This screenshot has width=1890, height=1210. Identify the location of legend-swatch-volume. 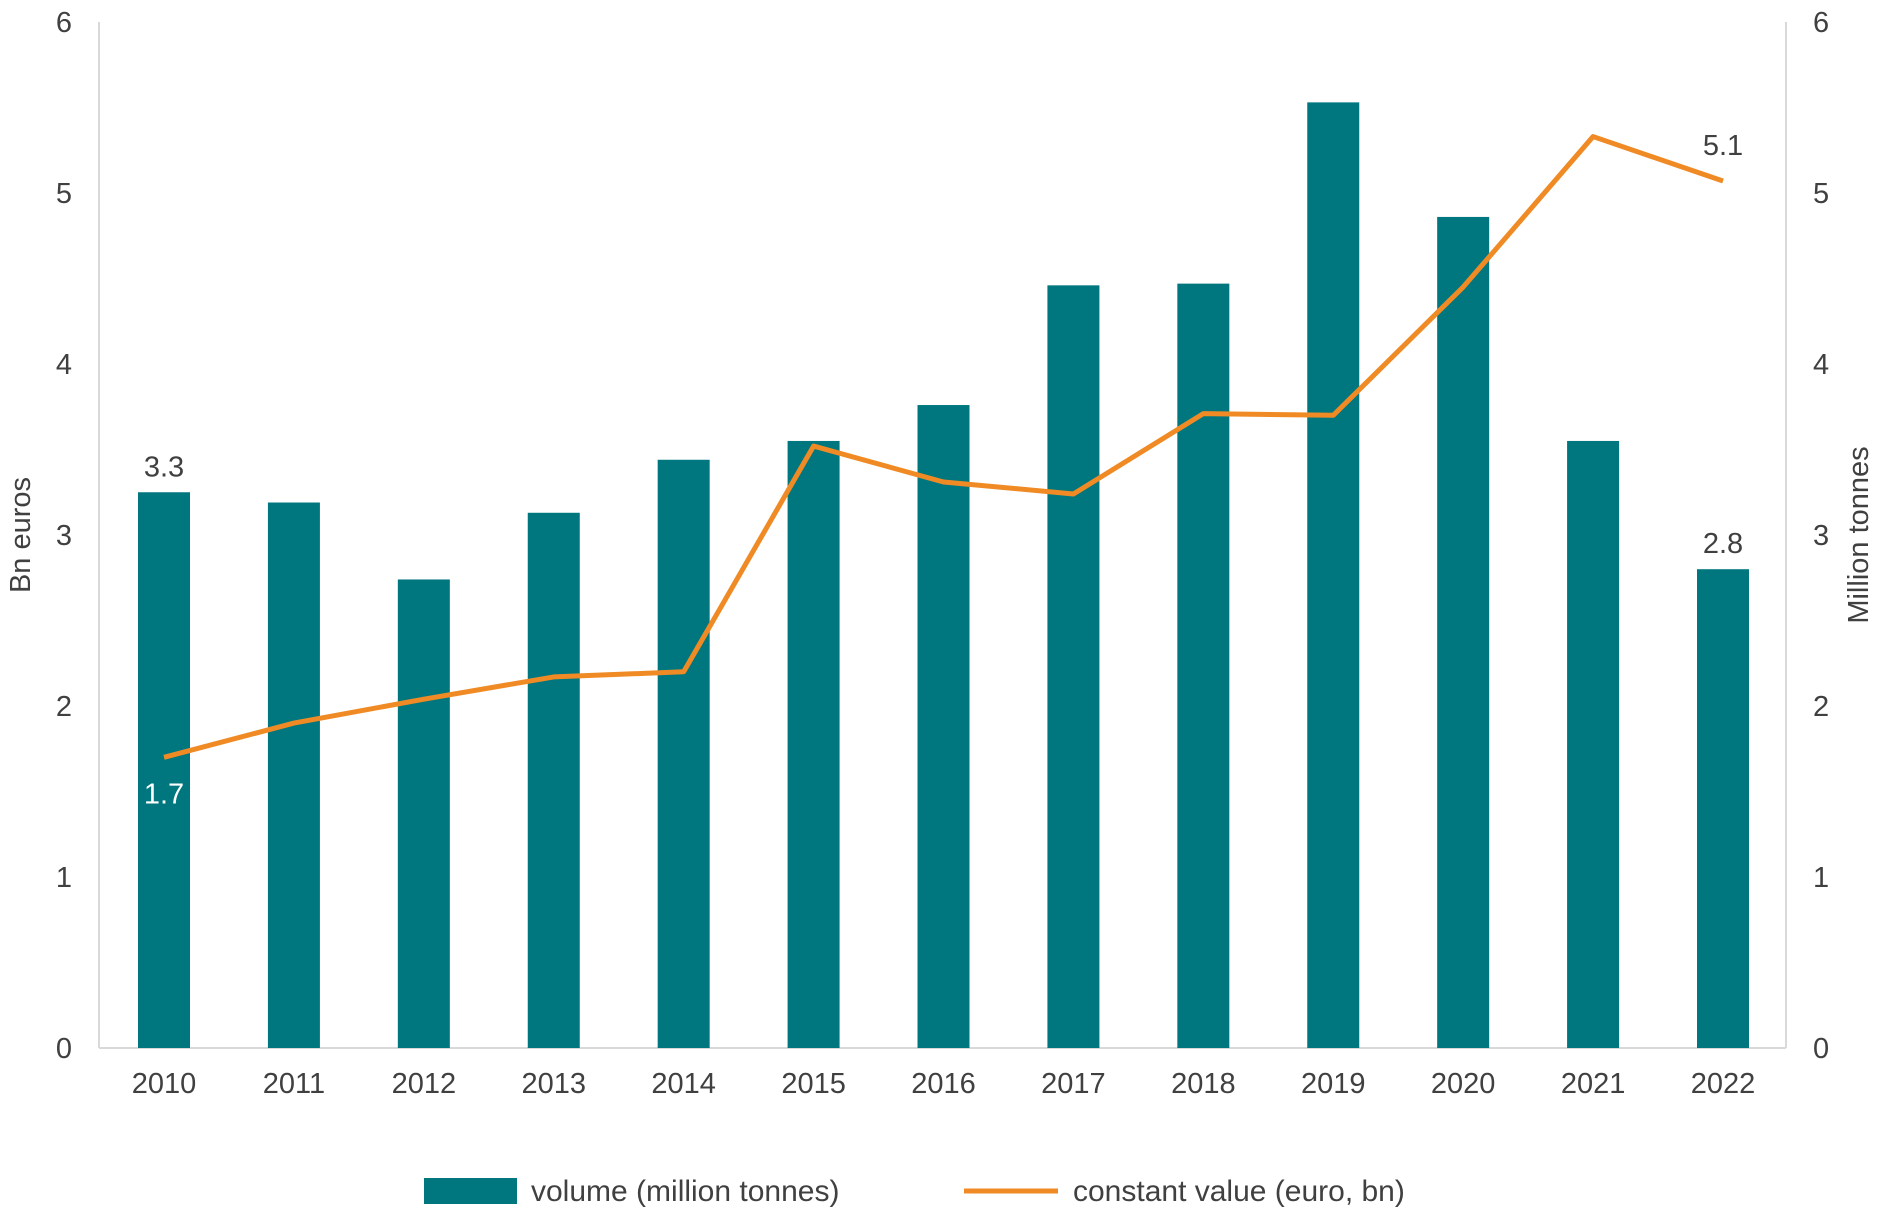
(470, 1191).